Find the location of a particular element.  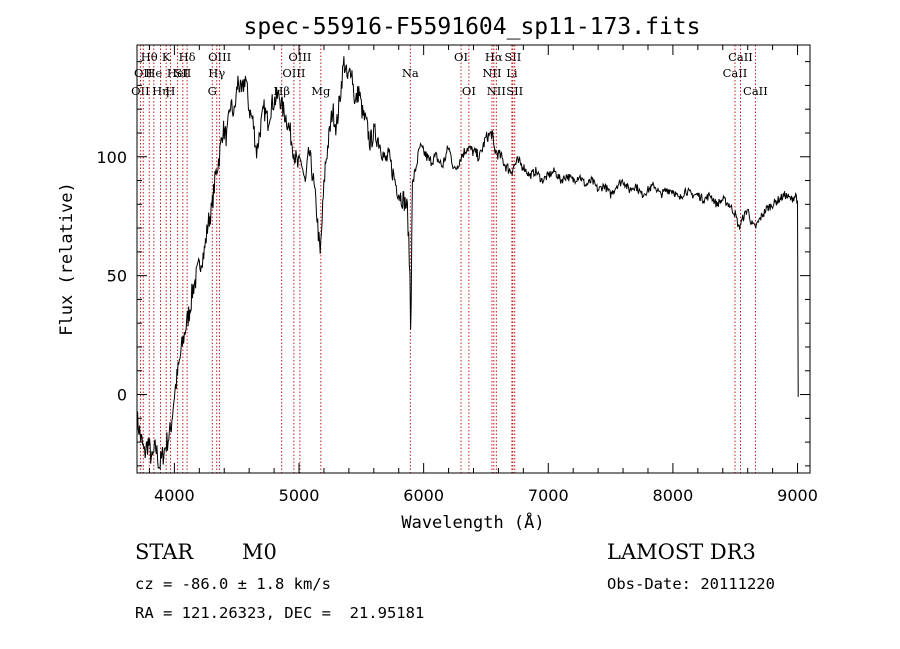

x-tick-label: 5000 is located at coordinates (299, 495).